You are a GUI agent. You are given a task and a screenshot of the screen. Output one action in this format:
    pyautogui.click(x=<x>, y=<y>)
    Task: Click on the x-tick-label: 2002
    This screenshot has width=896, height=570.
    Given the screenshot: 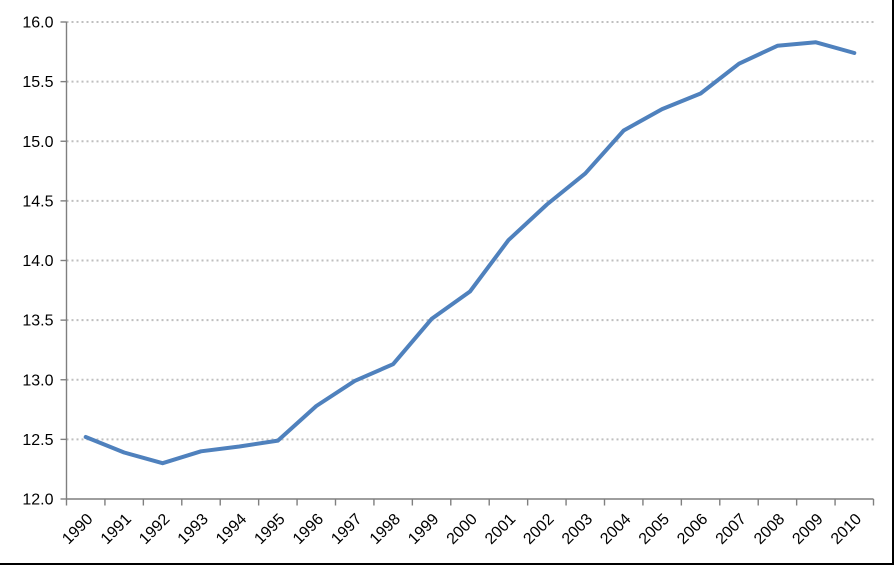 What is the action you would take?
    pyautogui.click(x=538, y=529)
    